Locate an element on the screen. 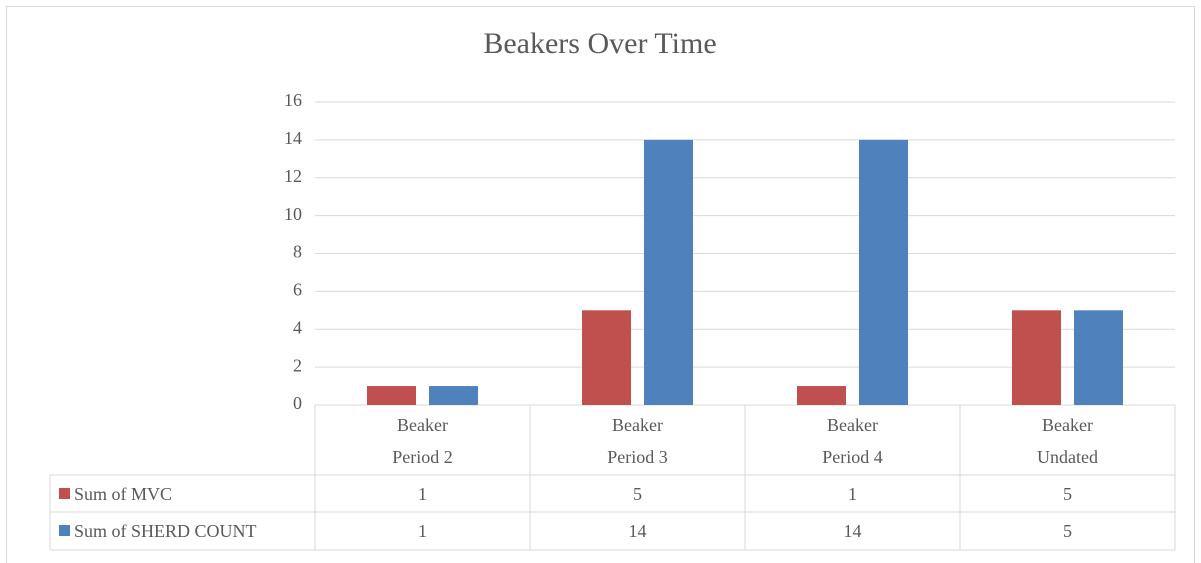 The width and height of the screenshot is (1201, 563). legend-label: Sum of SHERD COUNT is located at coordinates (194, 530).